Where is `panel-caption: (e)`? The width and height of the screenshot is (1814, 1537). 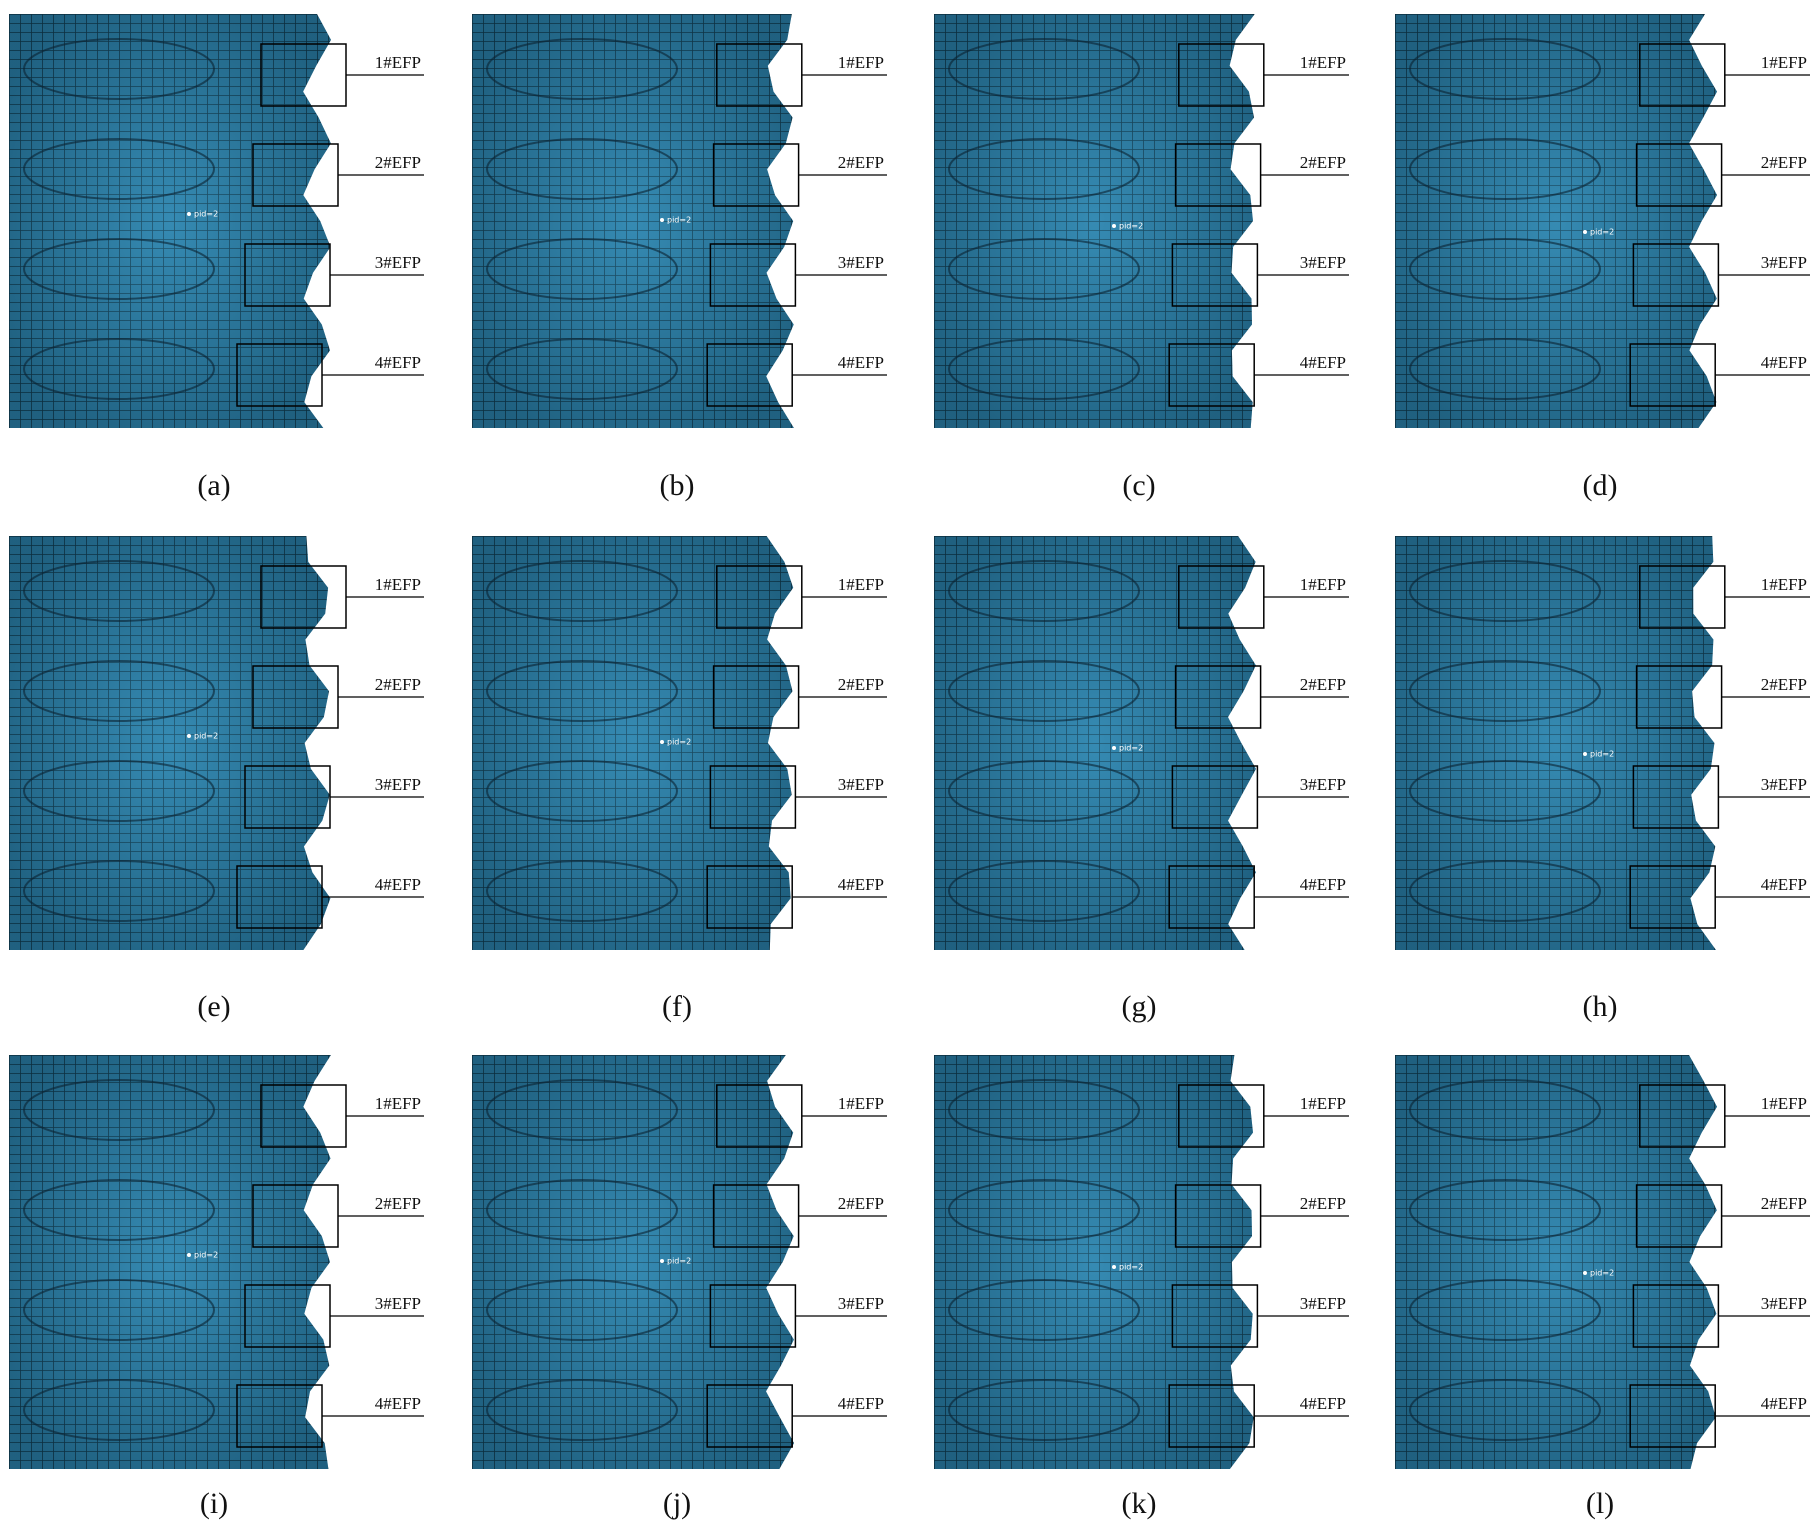
panel-caption: (e) is located at coordinates (213, 1006).